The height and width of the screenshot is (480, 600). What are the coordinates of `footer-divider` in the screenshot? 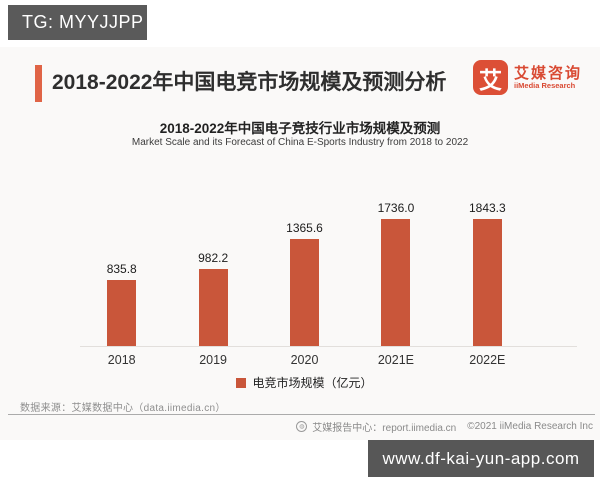 It's located at (301, 414).